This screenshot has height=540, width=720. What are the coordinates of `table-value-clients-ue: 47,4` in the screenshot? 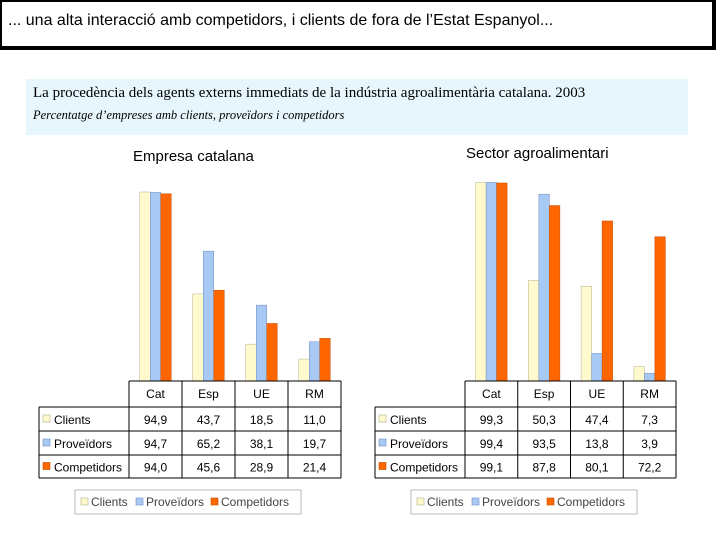 It's located at (597, 420).